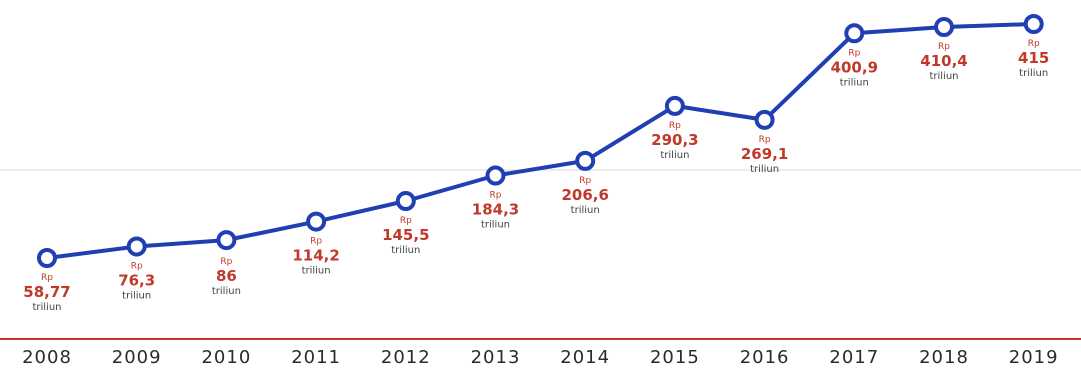 The image size is (1081, 369). Describe the element at coordinates (674, 105) in the screenshot. I see `data-point-2015` at that location.